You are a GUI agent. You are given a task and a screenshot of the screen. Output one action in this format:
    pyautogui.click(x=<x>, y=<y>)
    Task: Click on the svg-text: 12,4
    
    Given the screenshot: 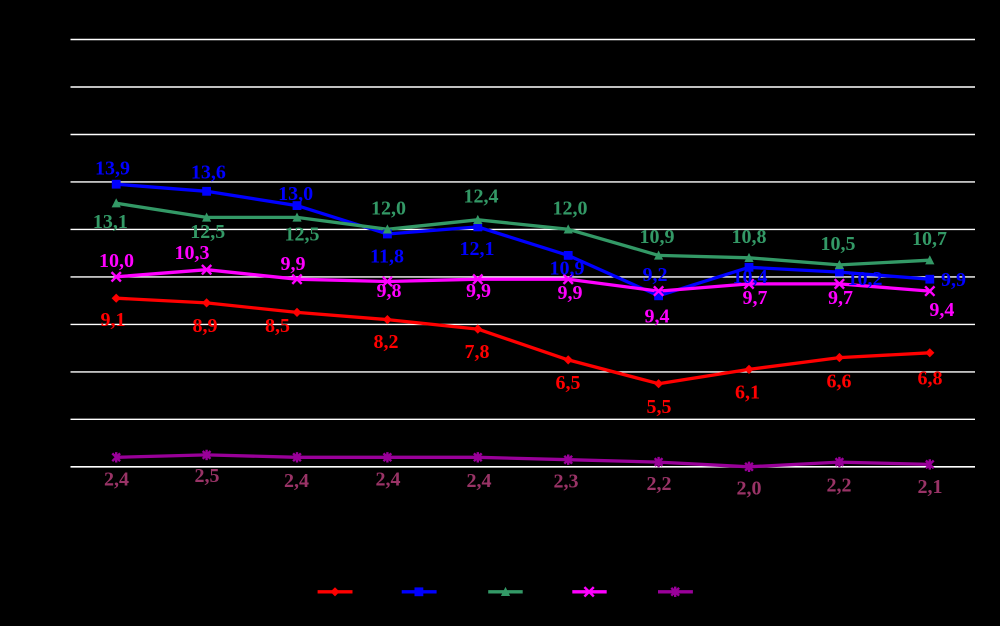 What is the action you would take?
    pyautogui.click(x=481, y=197)
    